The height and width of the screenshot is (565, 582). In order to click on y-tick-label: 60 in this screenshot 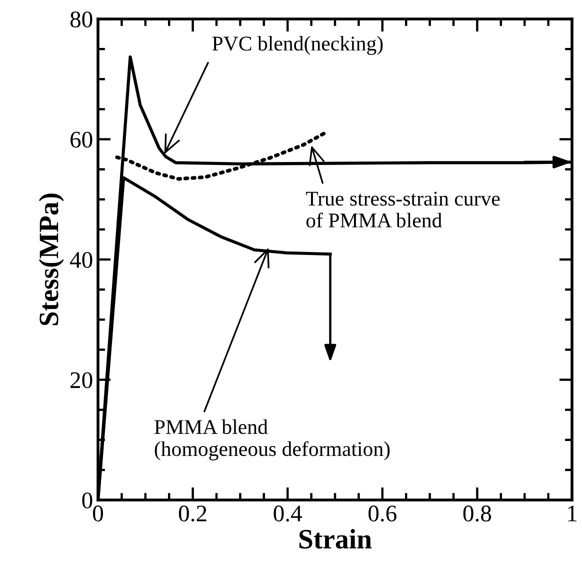, I will do `click(81, 140)`.